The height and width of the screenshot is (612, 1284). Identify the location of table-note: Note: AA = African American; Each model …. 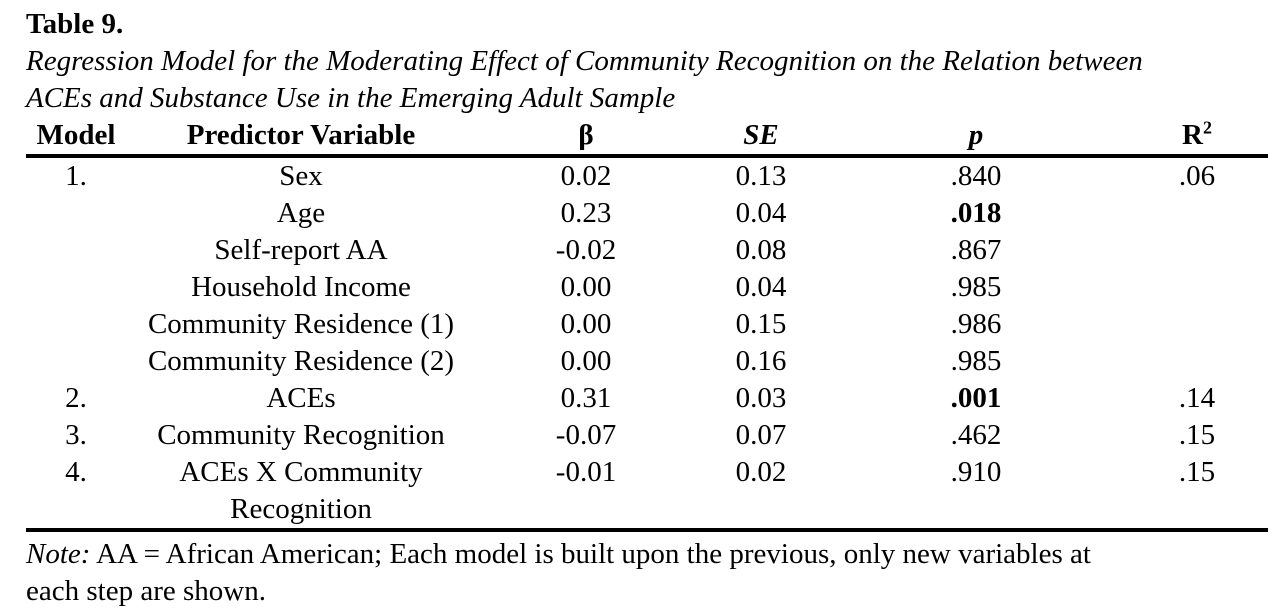
(647, 573).